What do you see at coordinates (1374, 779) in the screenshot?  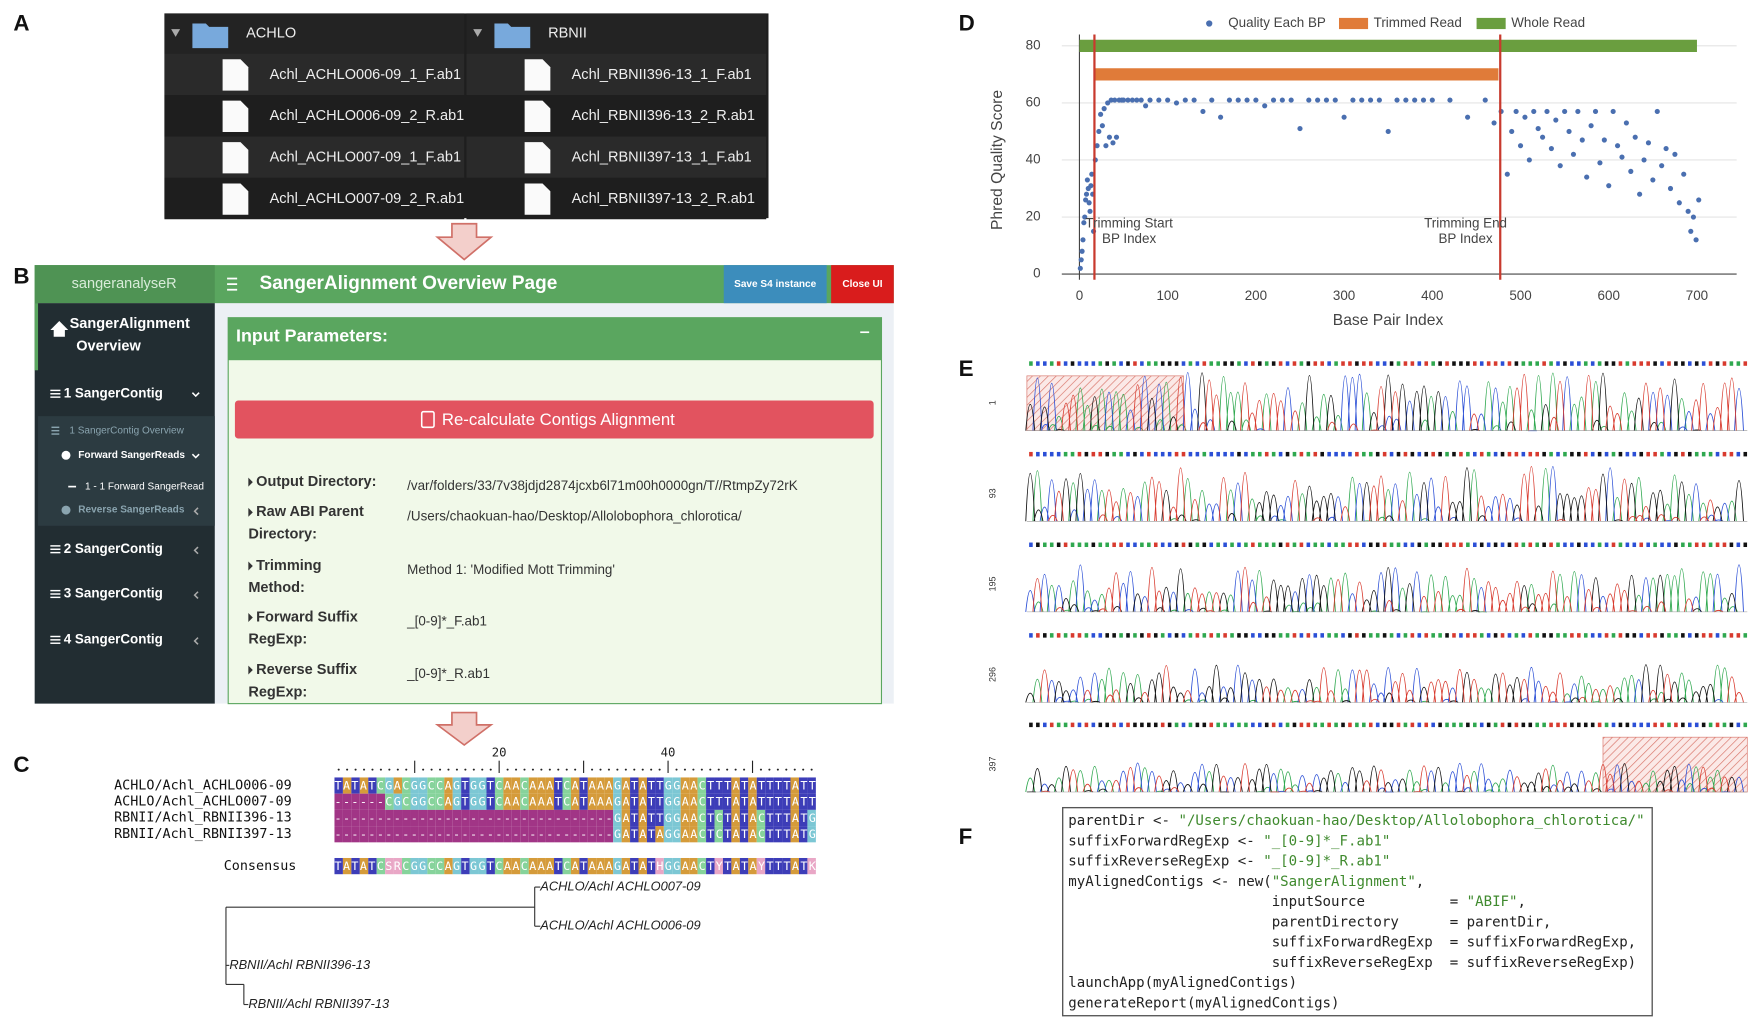 I see `trace` at bounding box center [1374, 779].